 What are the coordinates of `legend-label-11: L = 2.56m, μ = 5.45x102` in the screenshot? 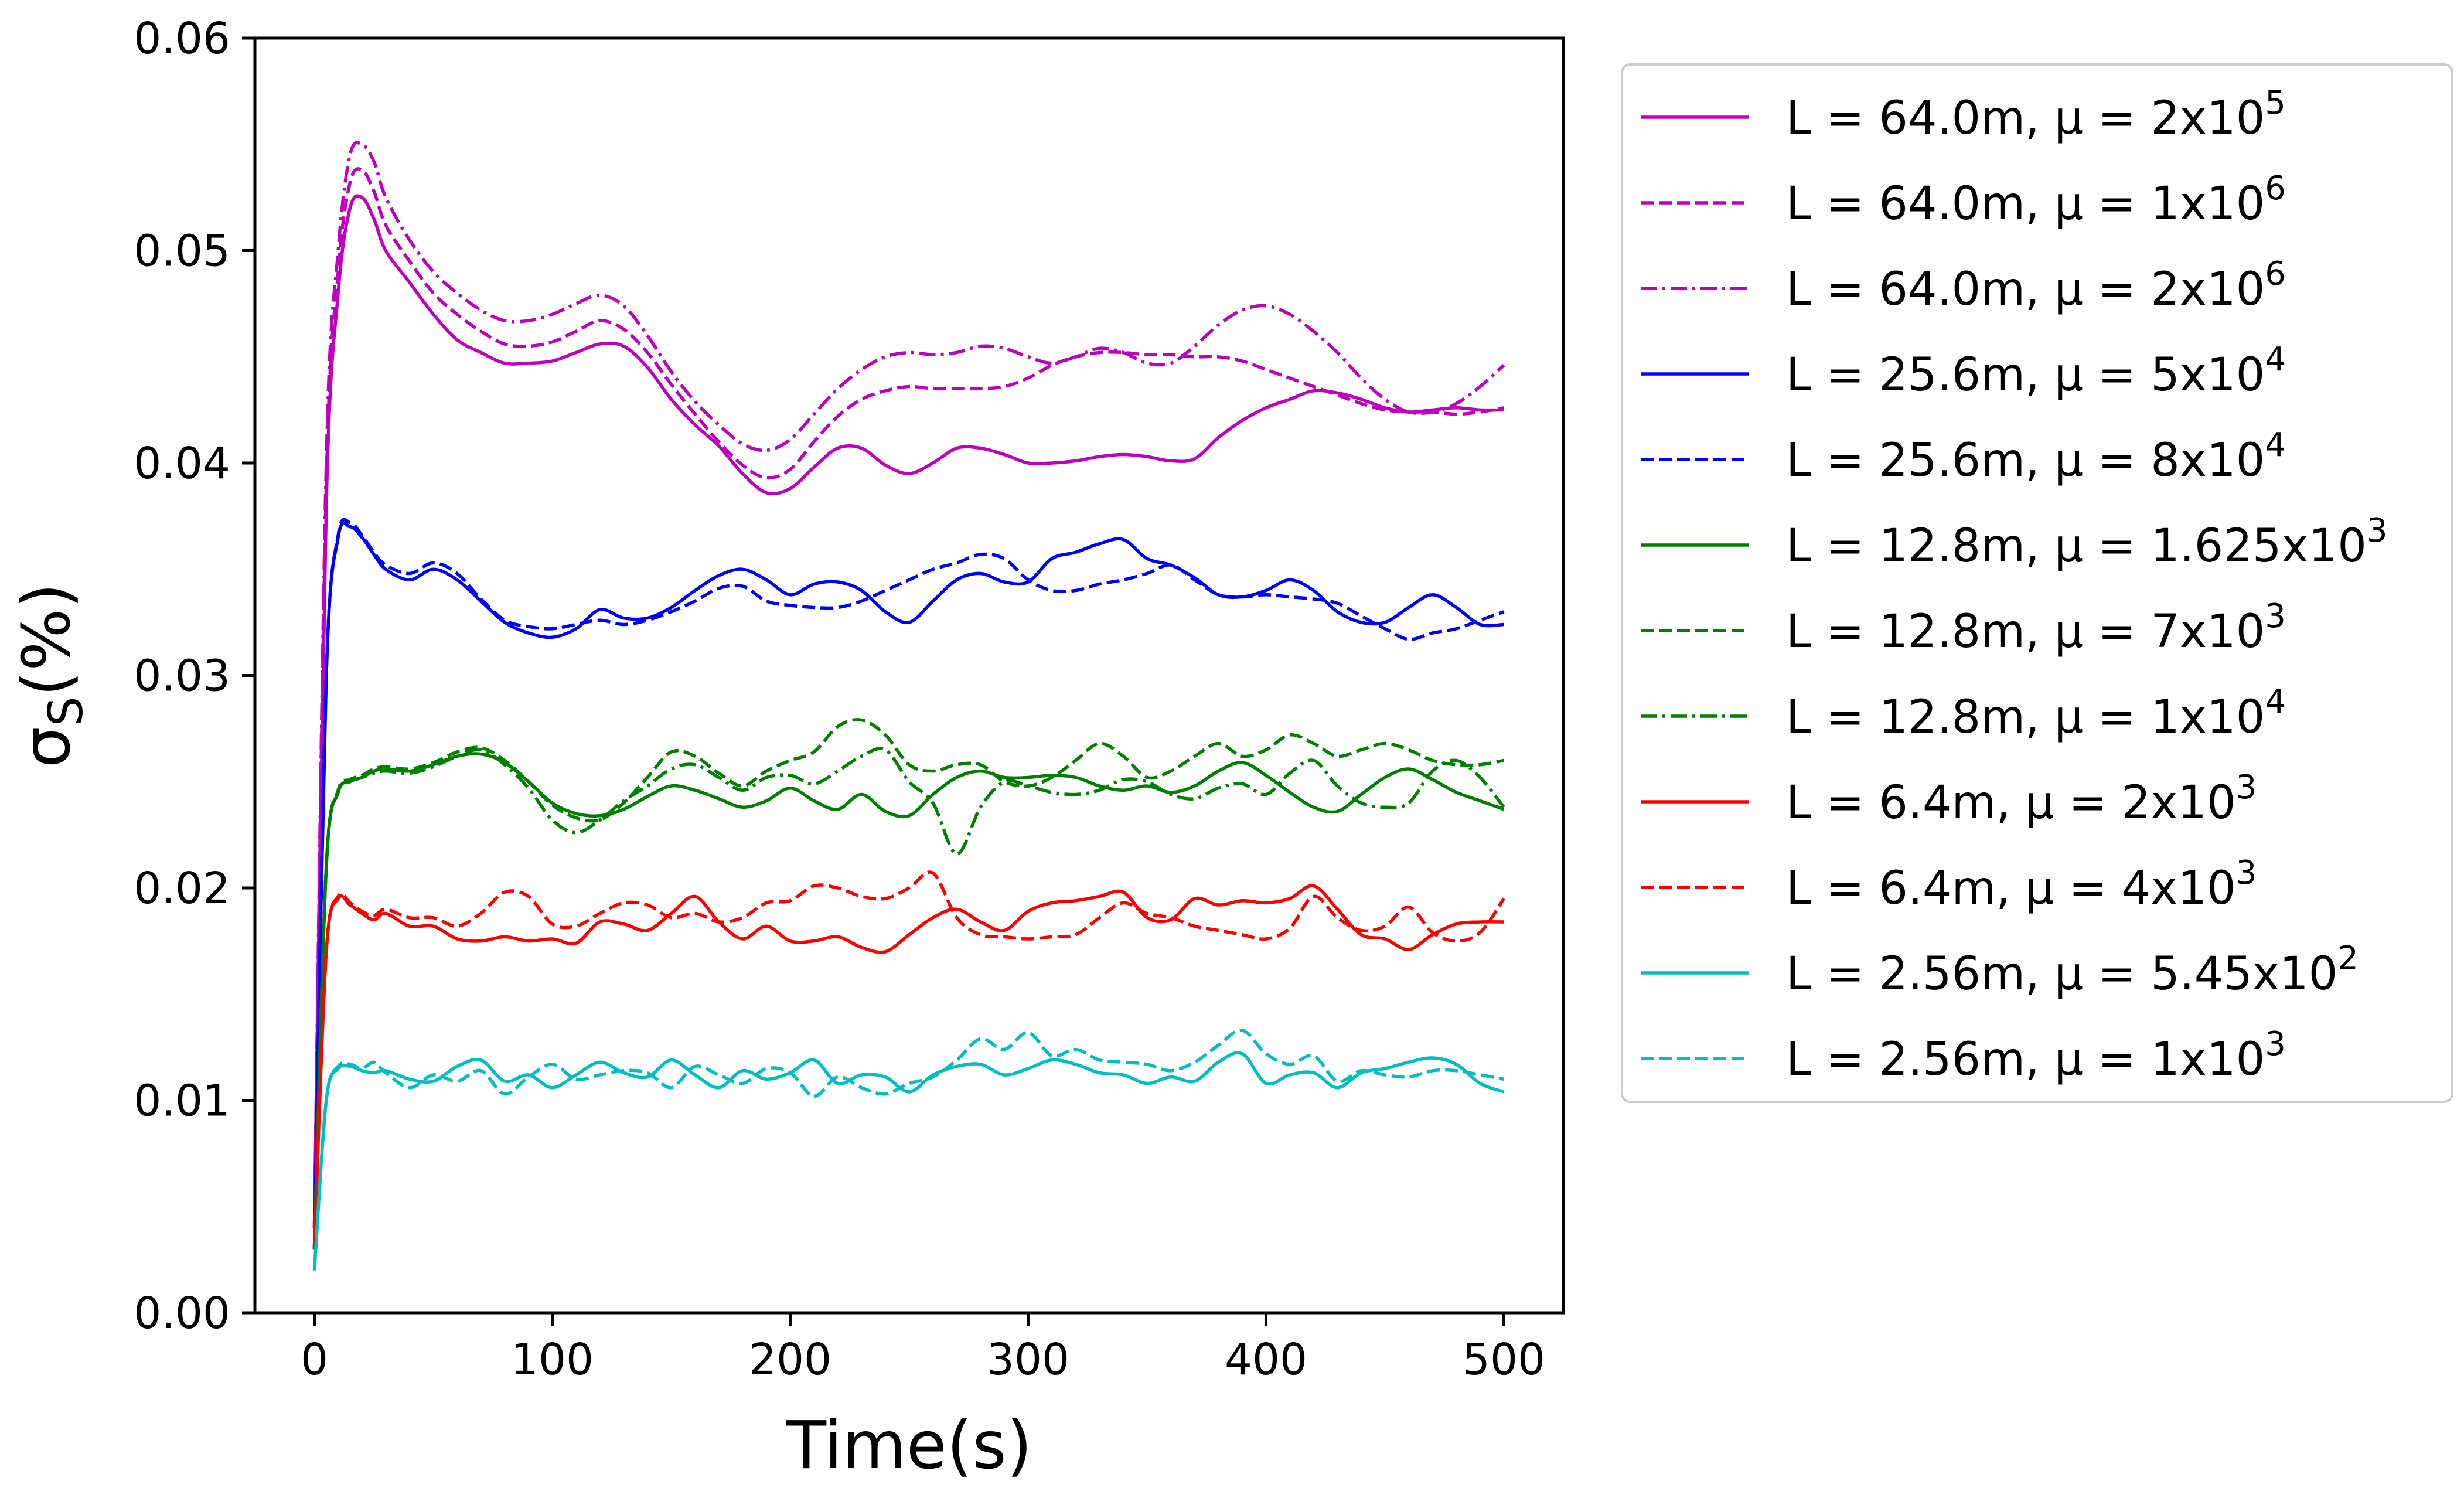 It's located at (2072, 970).